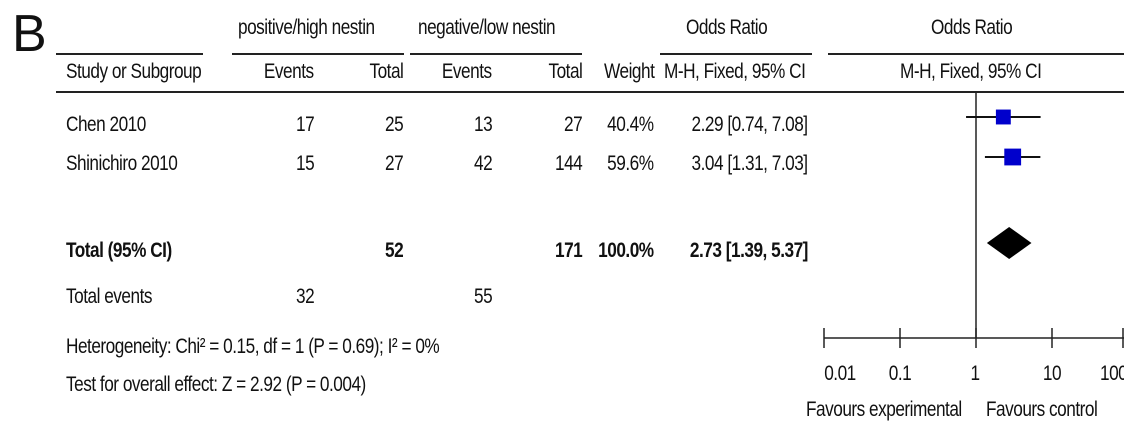 The image size is (1124, 426). I want to click on events-exp-cell: 17, so click(305, 124).